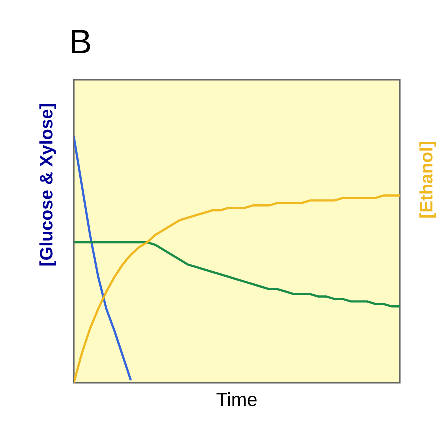 The height and width of the screenshot is (425, 443). What do you see at coordinates (81, 42) in the screenshot?
I see `chart-title: B` at bounding box center [81, 42].